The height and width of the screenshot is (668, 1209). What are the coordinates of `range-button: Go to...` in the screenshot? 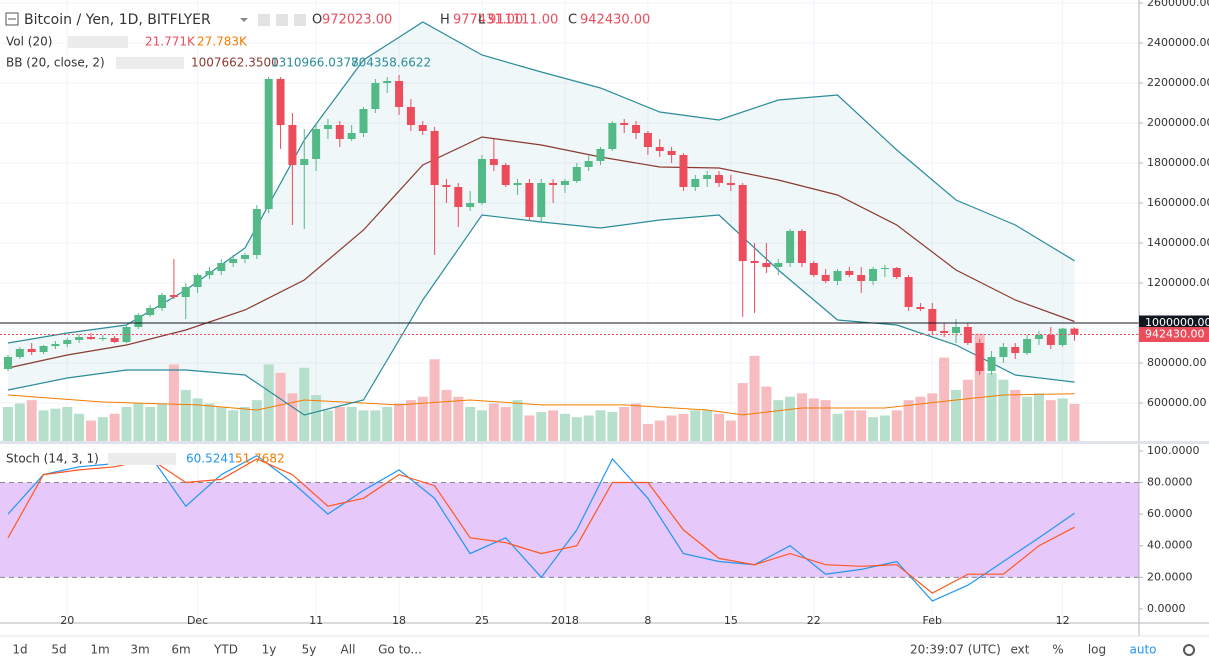 It's located at (400, 650).